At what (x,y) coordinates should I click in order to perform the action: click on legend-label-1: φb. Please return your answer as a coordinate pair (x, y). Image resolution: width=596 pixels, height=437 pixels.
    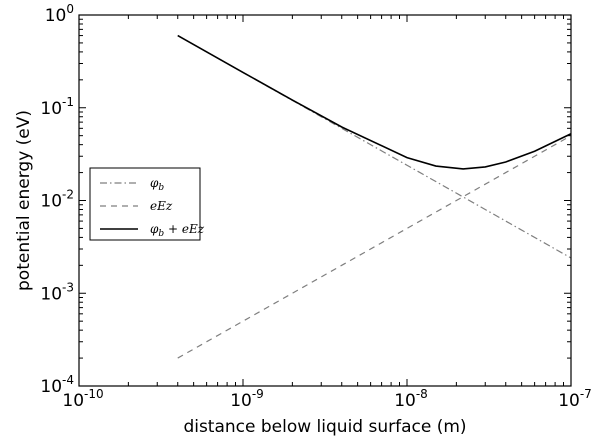
    Looking at the image, I should click on (157, 184).